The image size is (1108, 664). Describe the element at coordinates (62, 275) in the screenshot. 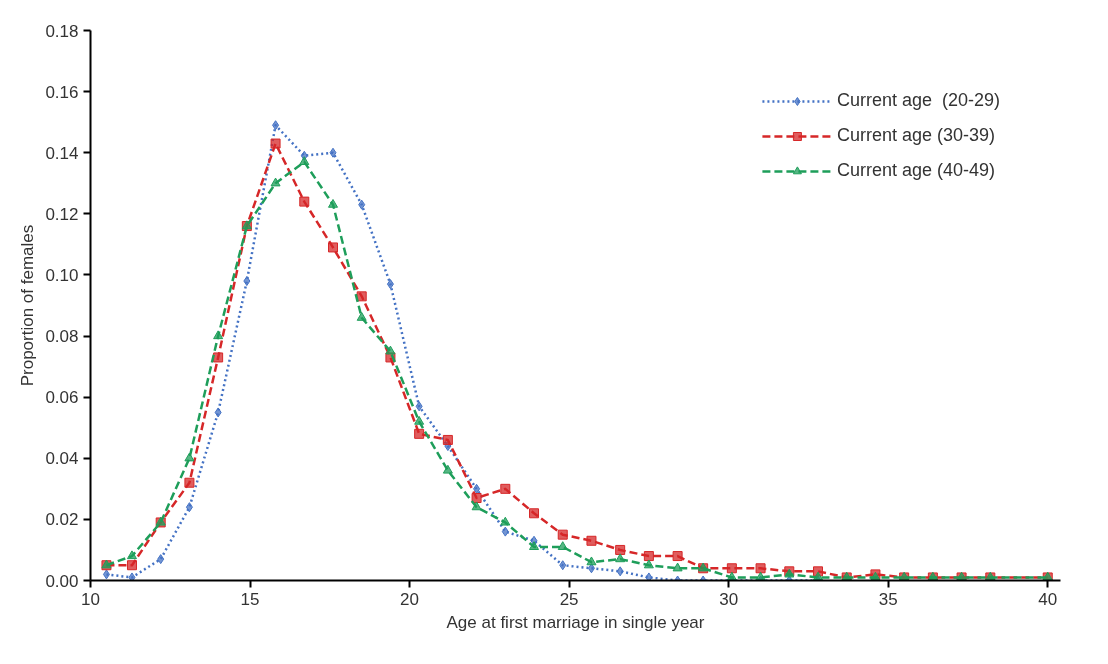

I see `y-tick-label: 0.10` at that location.